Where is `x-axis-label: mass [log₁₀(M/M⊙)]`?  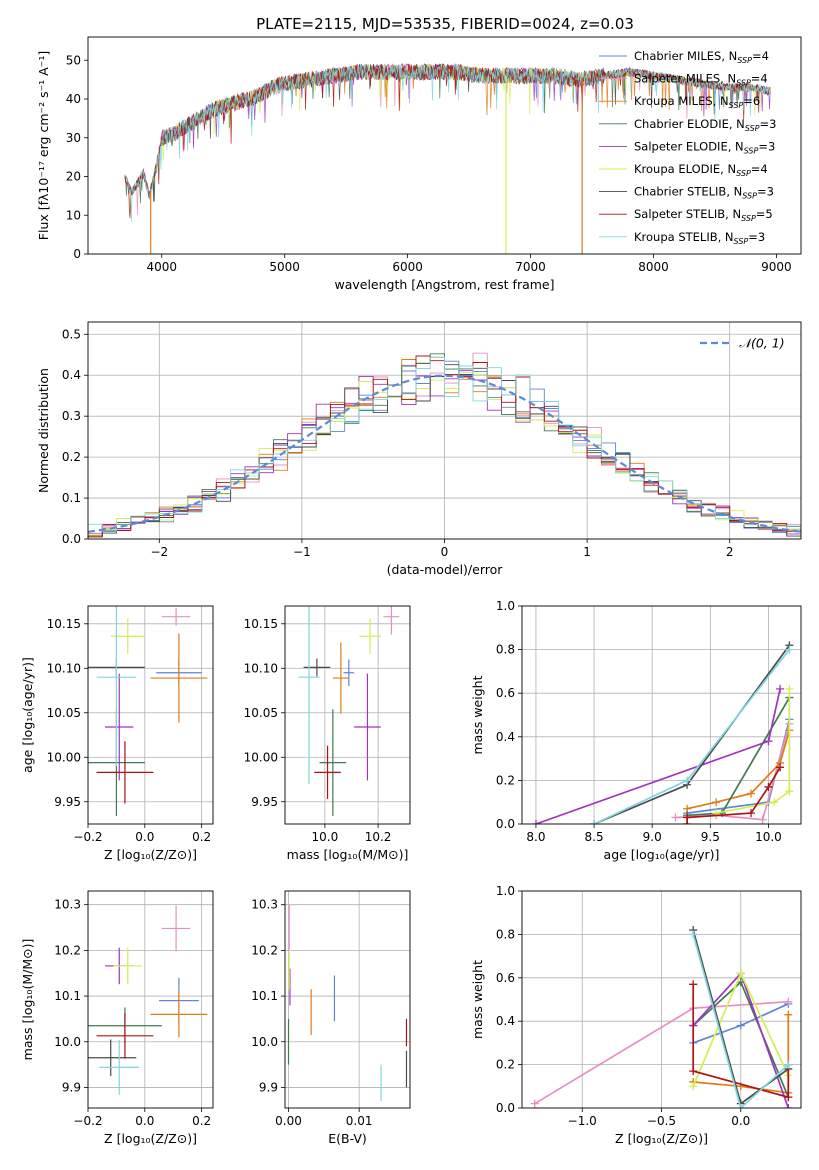
x-axis-label: mass [log₁₀(M/M⊙)] is located at coordinates (348, 854).